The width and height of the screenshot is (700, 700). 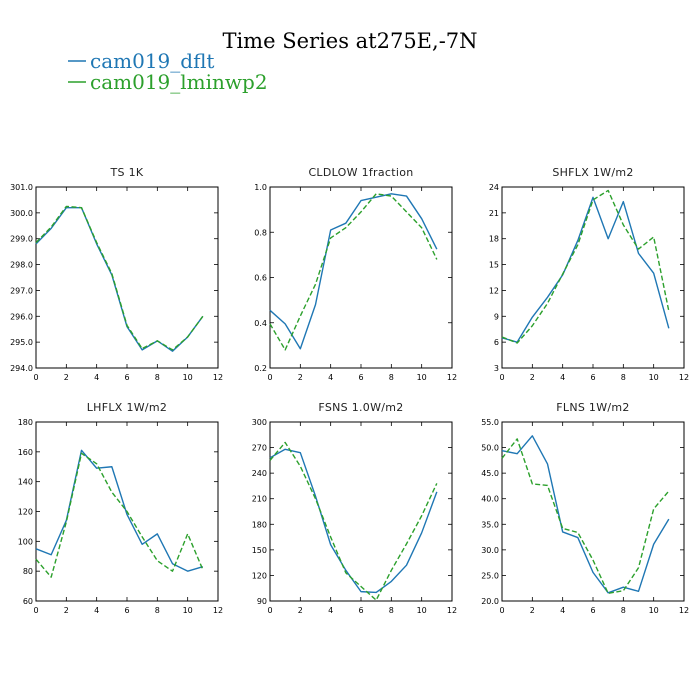 I want to click on y-tick-label: 50.0, so click(x=490, y=448).